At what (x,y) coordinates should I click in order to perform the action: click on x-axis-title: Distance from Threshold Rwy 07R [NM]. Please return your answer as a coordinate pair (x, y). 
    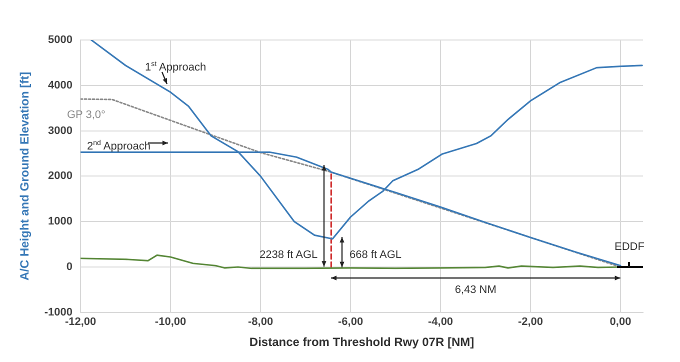
    Looking at the image, I should click on (361, 342).